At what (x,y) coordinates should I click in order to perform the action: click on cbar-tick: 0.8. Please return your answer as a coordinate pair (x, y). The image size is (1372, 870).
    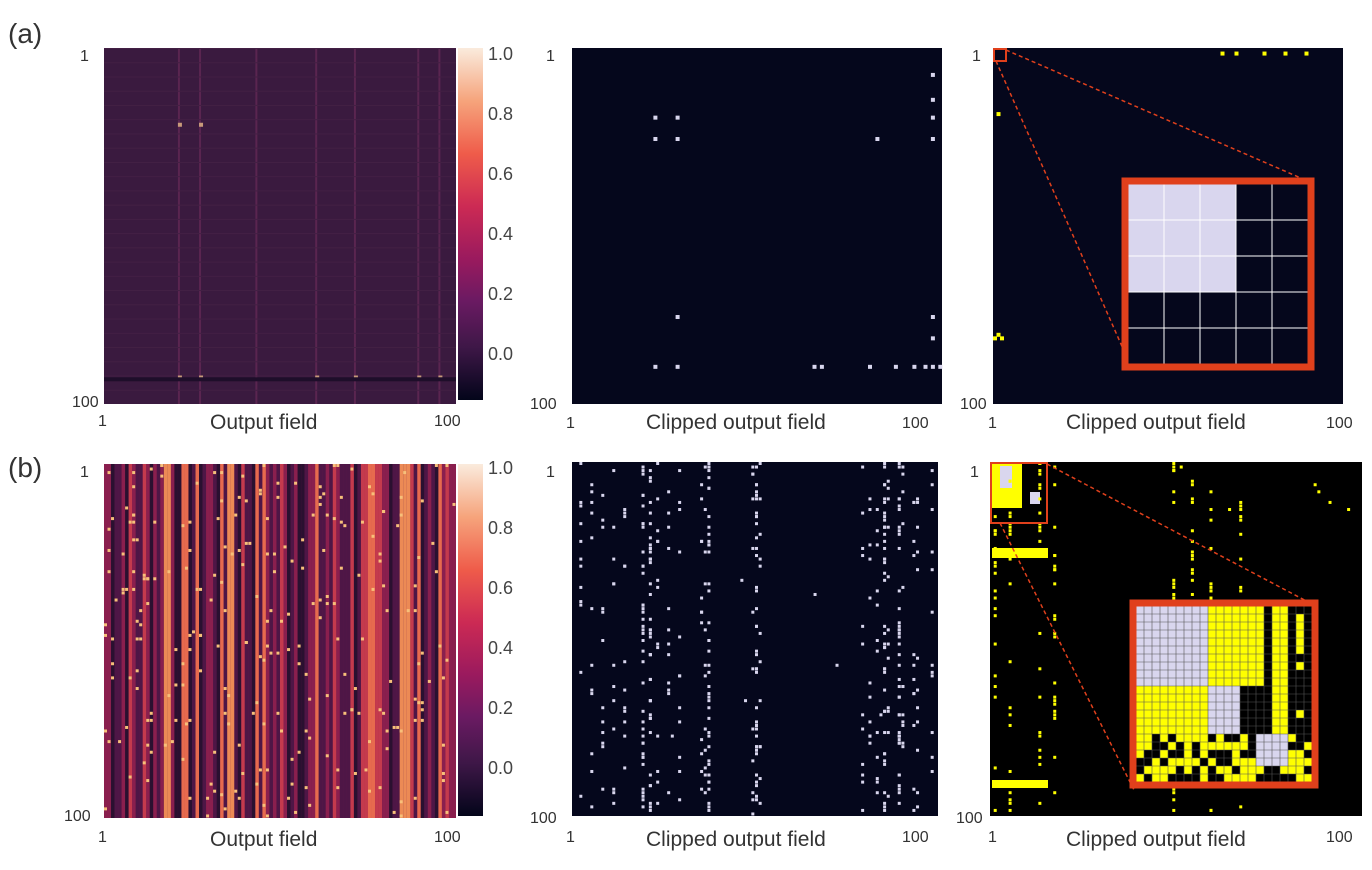
    Looking at the image, I should click on (501, 114).